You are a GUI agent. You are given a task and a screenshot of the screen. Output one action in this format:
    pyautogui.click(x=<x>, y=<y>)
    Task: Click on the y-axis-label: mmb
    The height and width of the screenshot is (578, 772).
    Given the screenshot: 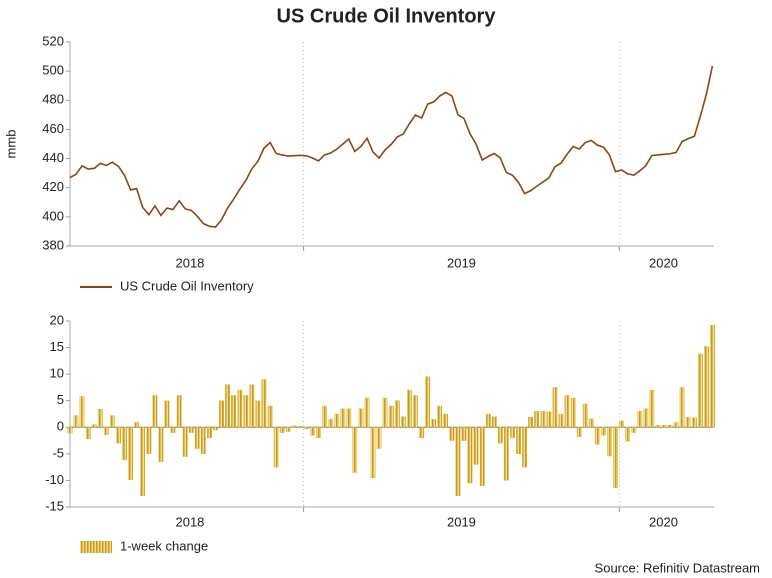 What is the action you would take?
    pyautogui.click(x=10, y=144)
    